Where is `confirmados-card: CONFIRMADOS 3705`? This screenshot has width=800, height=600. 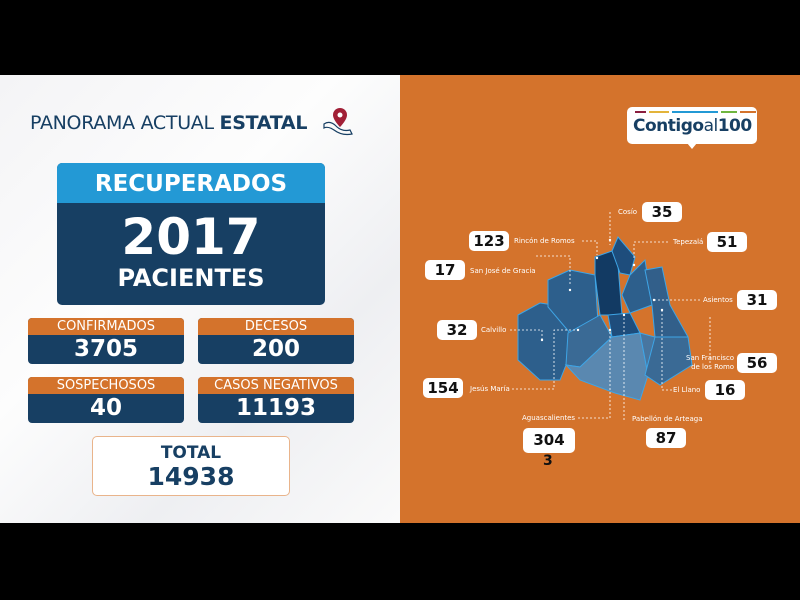
confirmados-card: CONFIRMADOS 3705 is located at coordinates (106, 341).